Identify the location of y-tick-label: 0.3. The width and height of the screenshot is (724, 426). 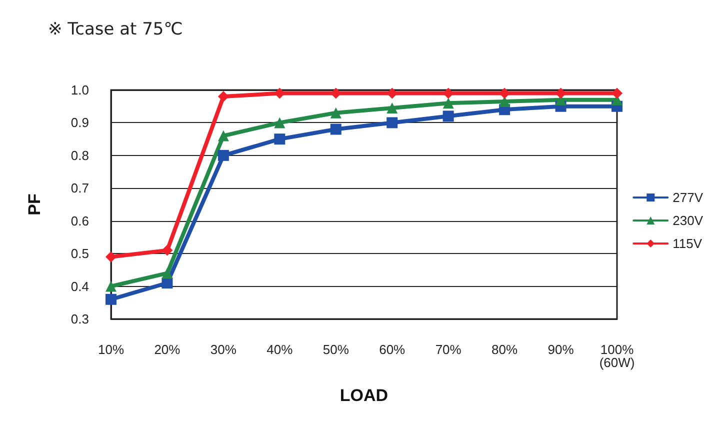
(79, 319).